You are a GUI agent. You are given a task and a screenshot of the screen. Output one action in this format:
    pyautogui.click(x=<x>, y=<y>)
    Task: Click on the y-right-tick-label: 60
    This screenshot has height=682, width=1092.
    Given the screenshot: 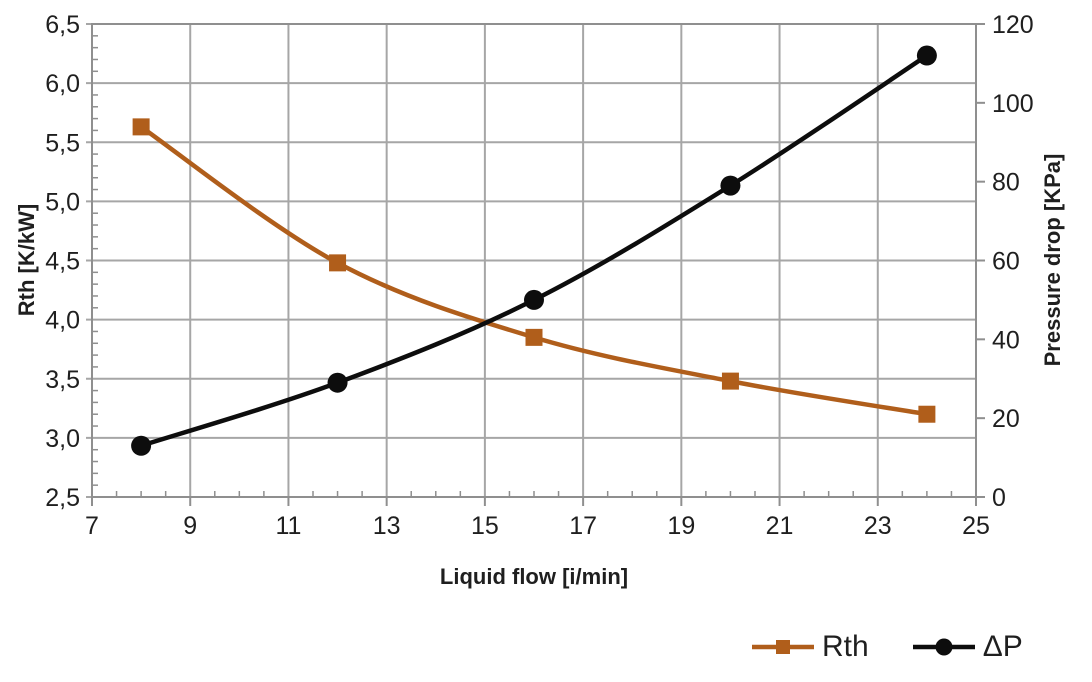 What is the action you would take?
    pyautogui.click(x=1006, y=262)
    